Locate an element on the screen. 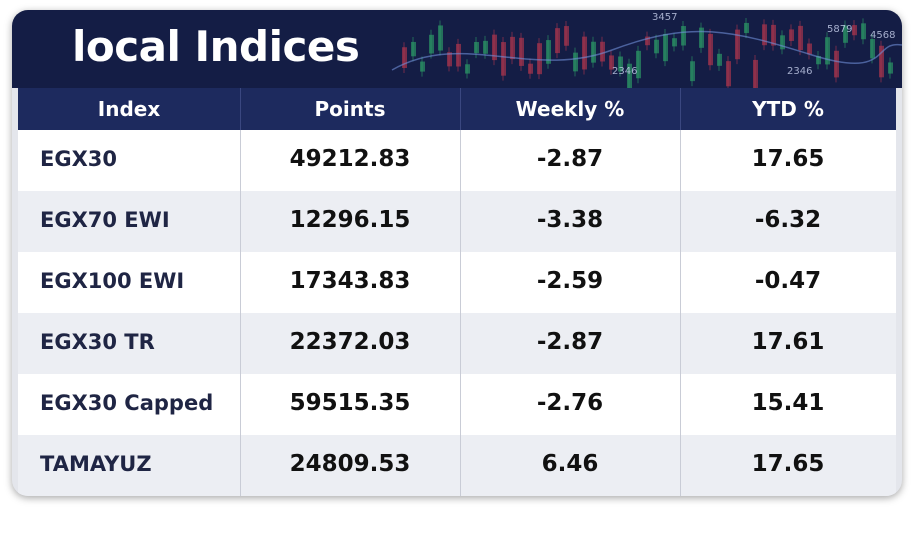 This screenshot has height=533, width=915. table-row: EGX30 TR 22372.03 -2.87 17.61 is located at coordinates (457, 344).